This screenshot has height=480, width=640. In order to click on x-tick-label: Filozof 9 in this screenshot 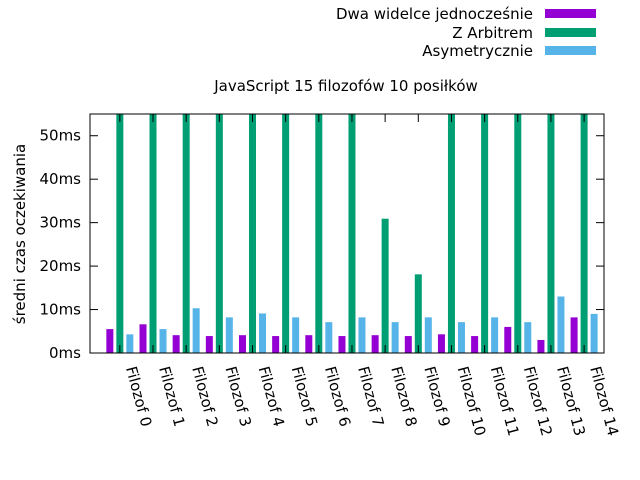, I will do `click(436, 396)`.